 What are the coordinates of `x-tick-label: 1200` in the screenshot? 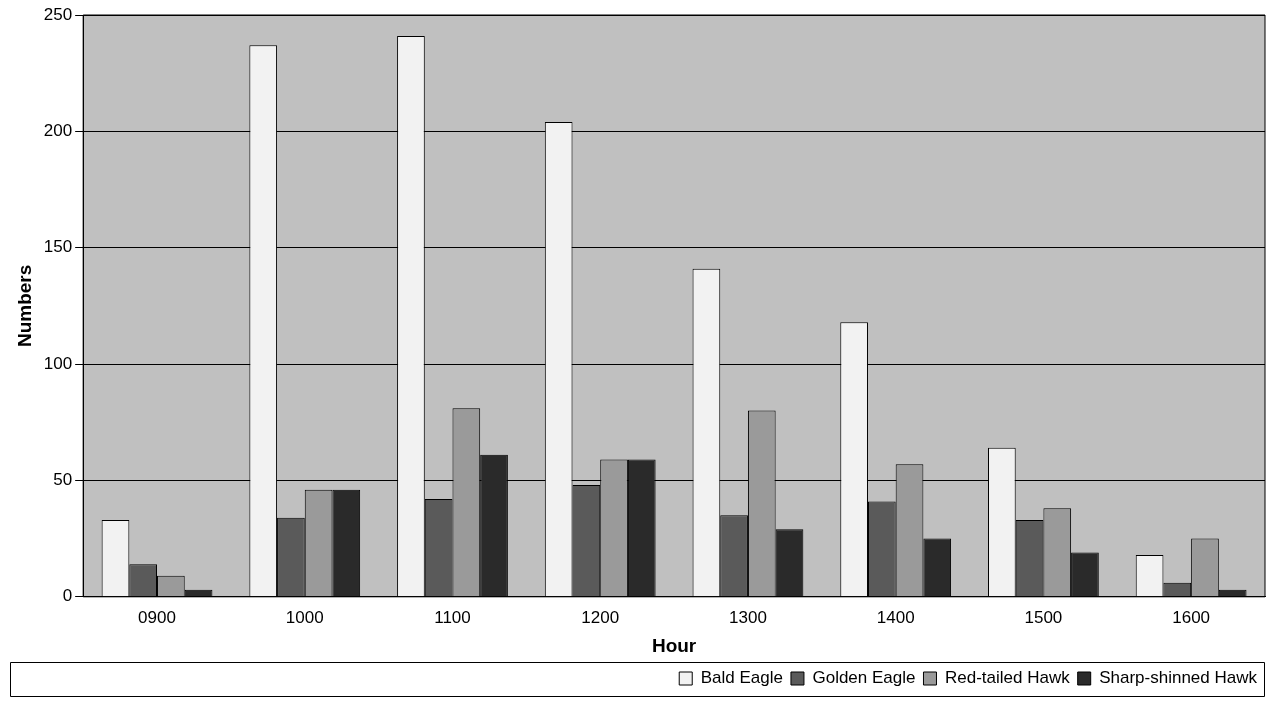 It's located at (600, 617).